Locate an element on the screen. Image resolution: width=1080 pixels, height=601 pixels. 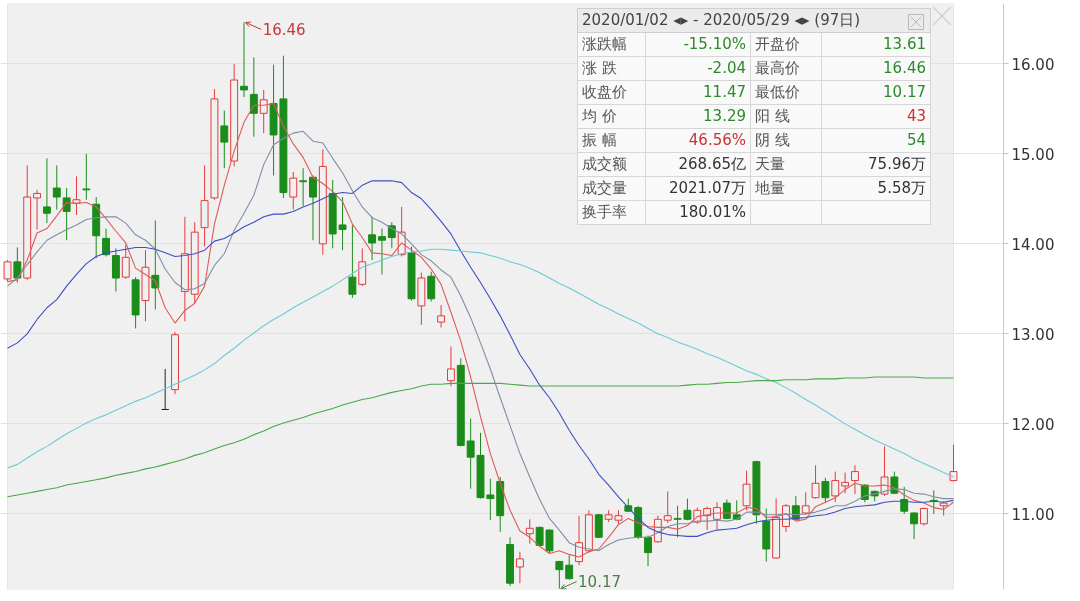
annotation: 11.47 is located at coordinates (698, 92).